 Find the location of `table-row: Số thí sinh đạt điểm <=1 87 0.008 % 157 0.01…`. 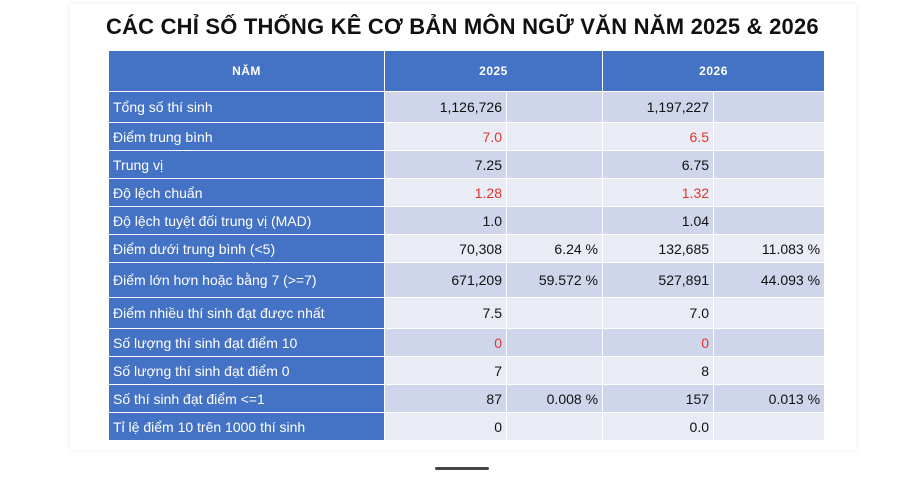

table-row: Số thí sinh đạt điểm <=1 87 0.008 % 157 0.01… is located at coordinates (467, 398).